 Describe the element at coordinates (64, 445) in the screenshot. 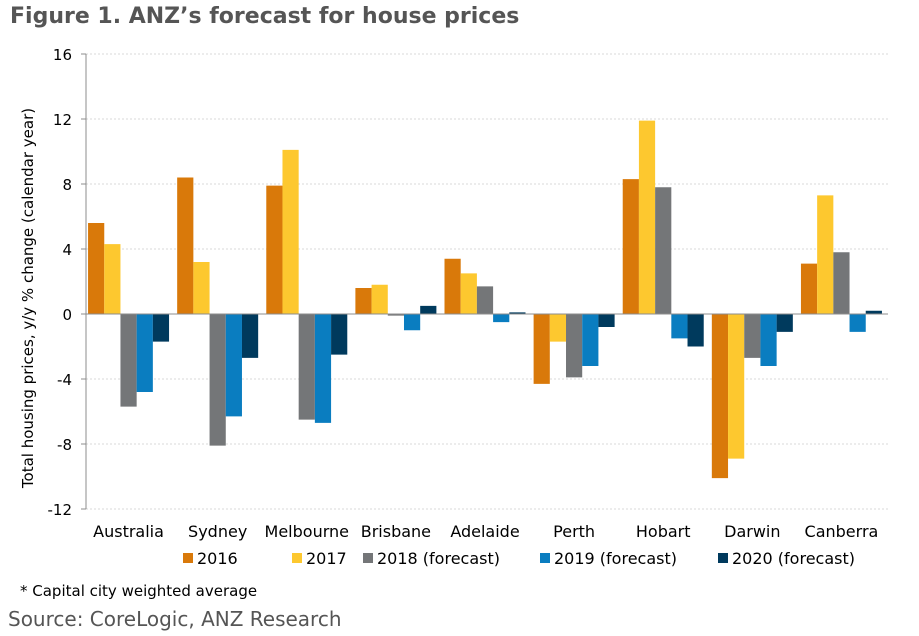

I see `y-tick-label: -8` at that location.